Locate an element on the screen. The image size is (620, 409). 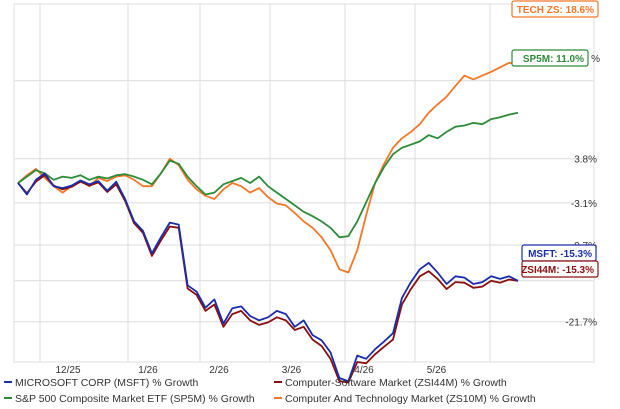
end-tag-label: TECH ZS: 18.6% is located at coordinates (555, 10).